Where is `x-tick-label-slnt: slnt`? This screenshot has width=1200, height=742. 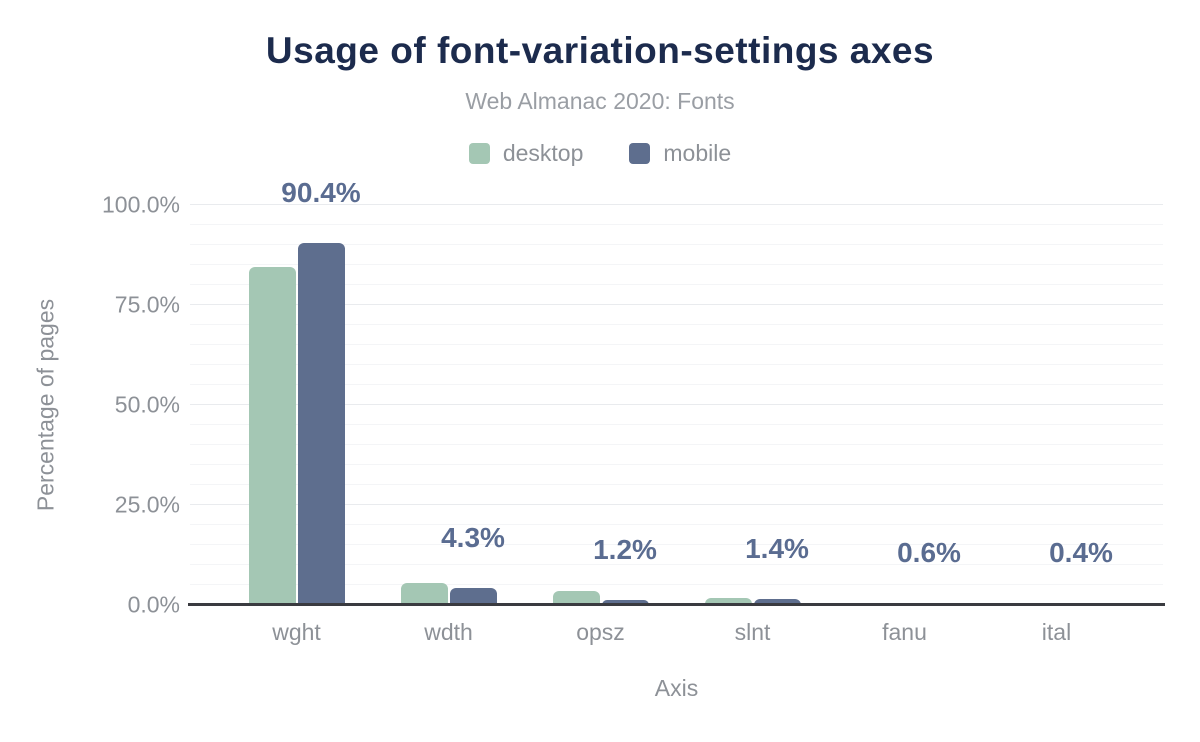
x-tick-label-slnt: slnt is located at coordinates (752, 632).